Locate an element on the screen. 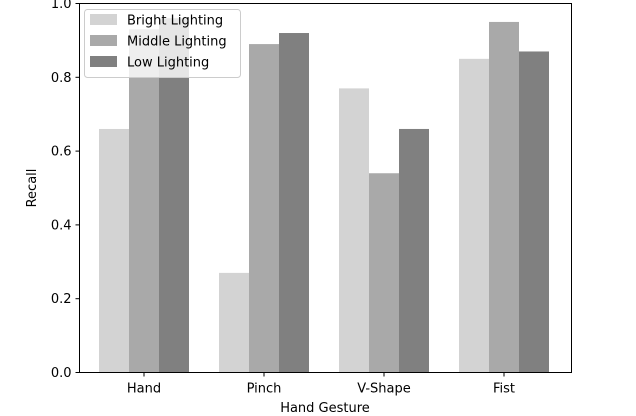  bar-bright-lighting-fist is located at coordinates (474, 215).